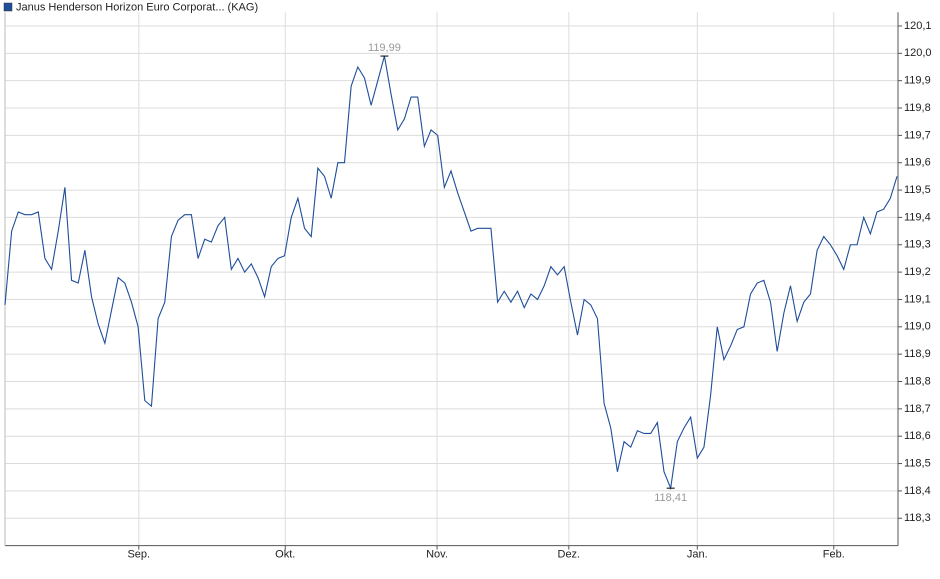 The image size is (940, 579). I want to click on x-tick-label: Feb., so click(834, 555).